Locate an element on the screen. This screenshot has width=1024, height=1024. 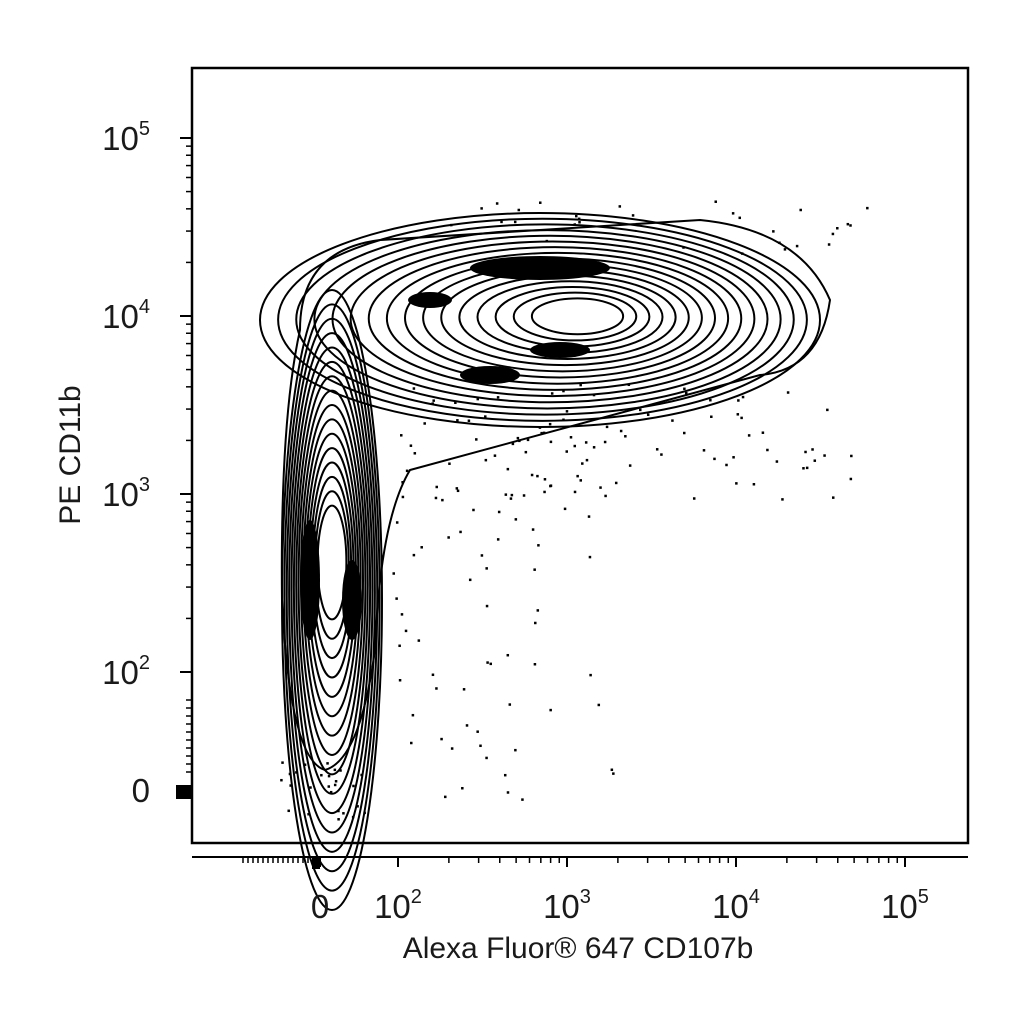
y-tick-label: 10³ is located at coordinates (126, 493).